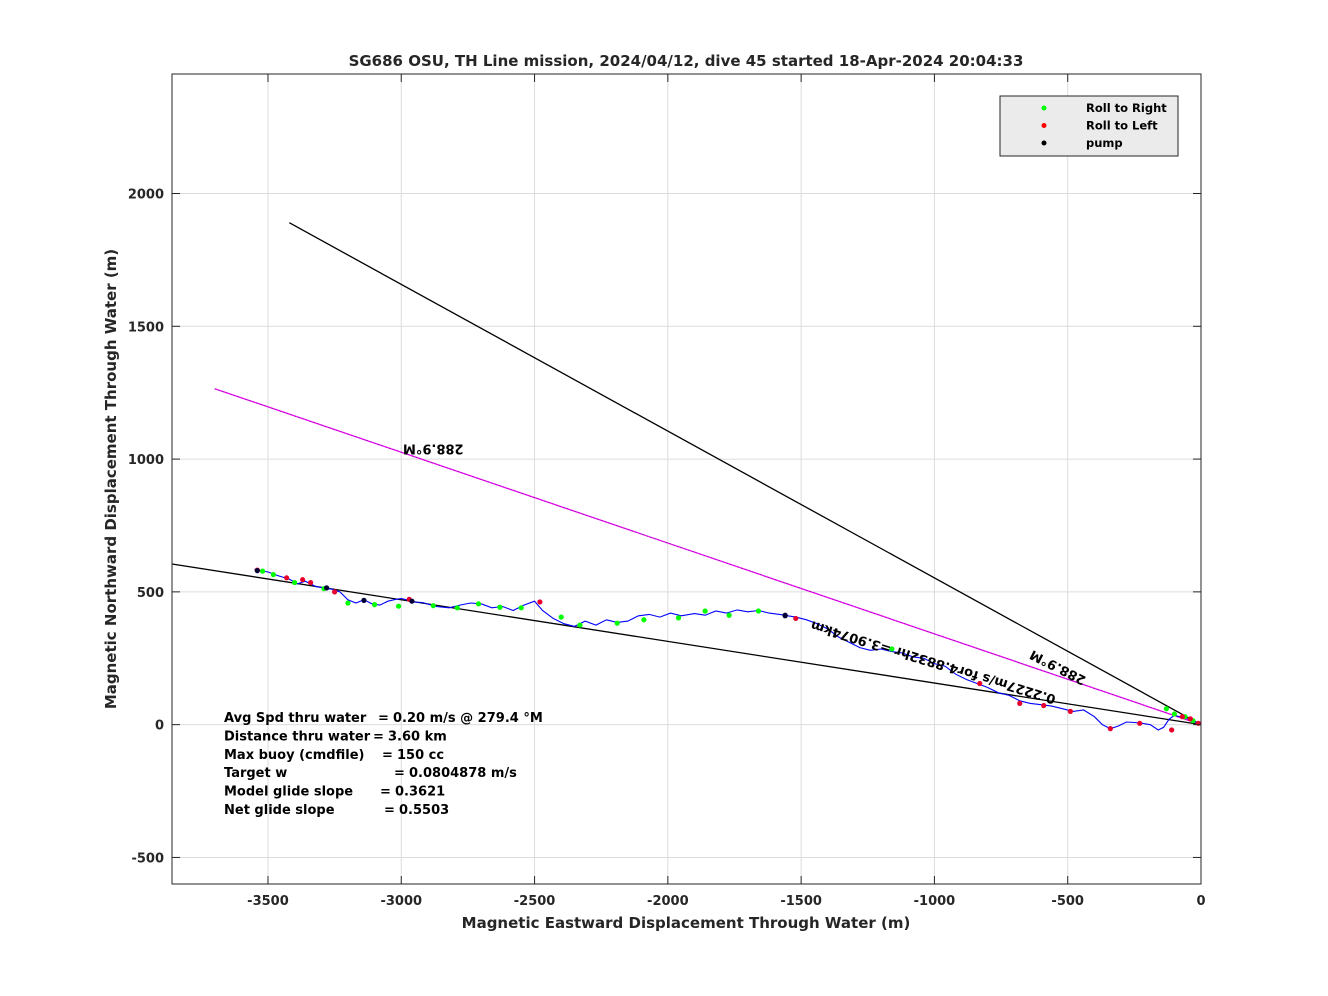  What do you see at coordinates (463, 773) in the screenshot?
I see `stat-value: 0.0804878 m/s` at bounding box center [463, 773].